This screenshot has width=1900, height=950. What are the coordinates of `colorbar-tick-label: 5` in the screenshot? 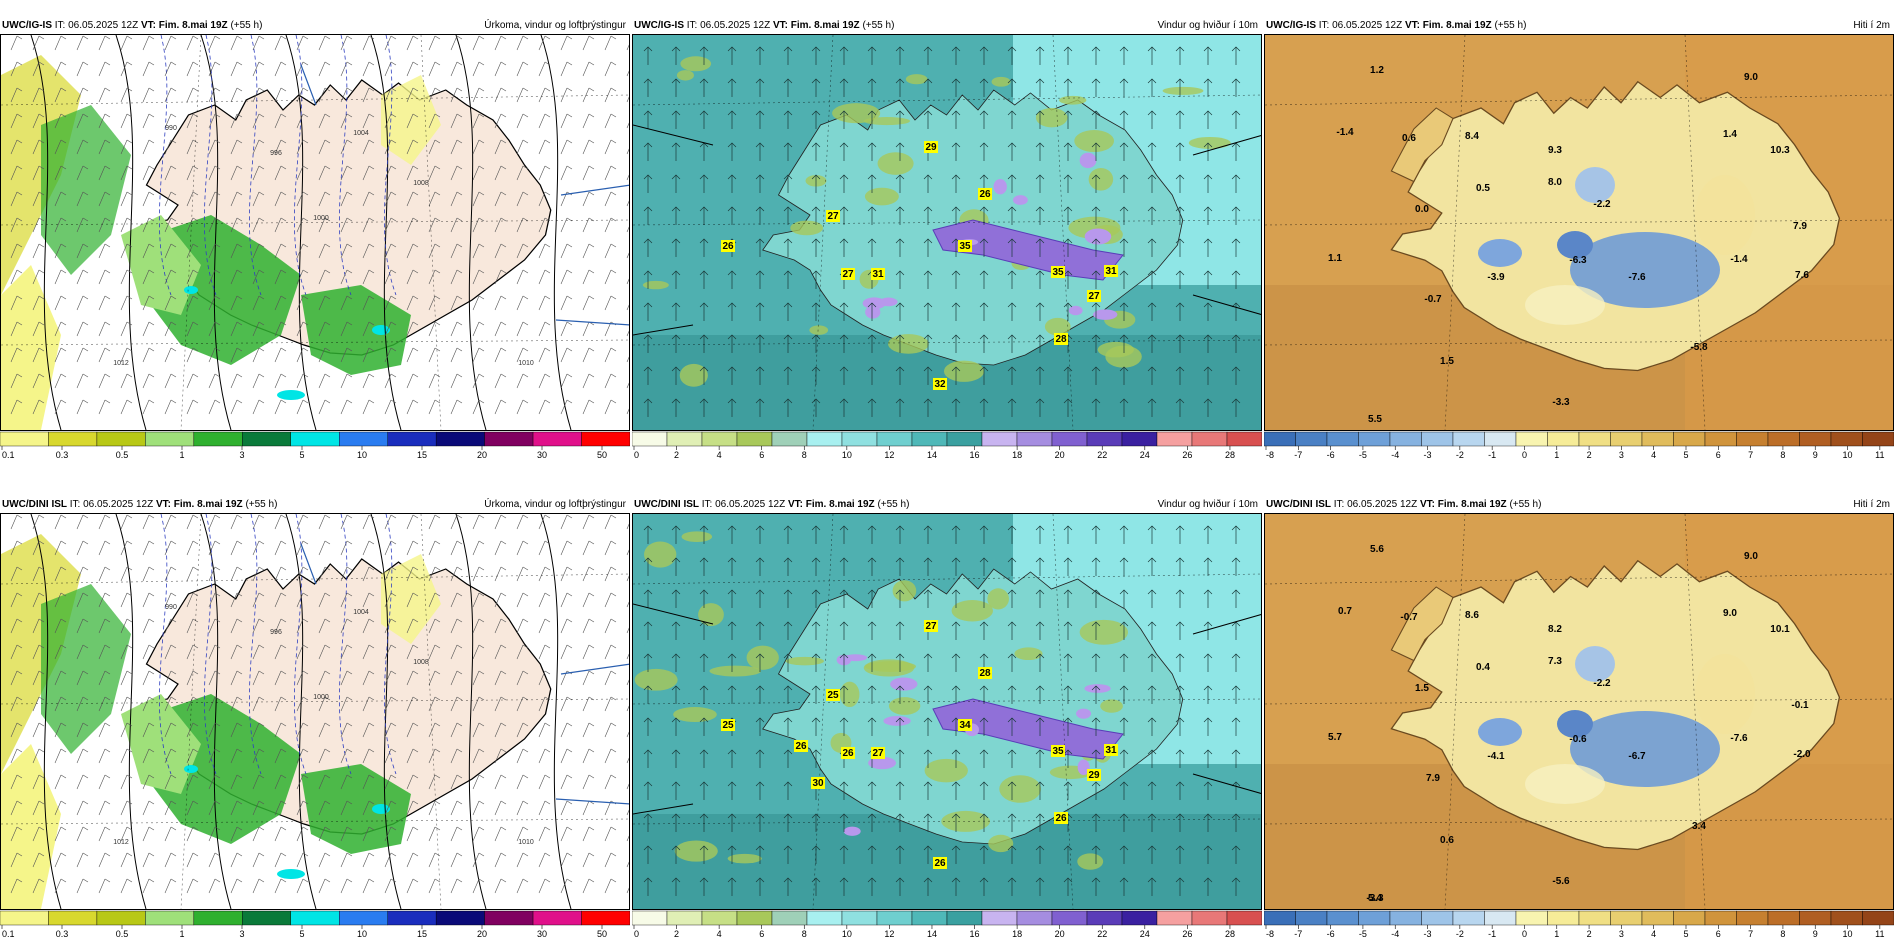 It's located at (1685, 934).